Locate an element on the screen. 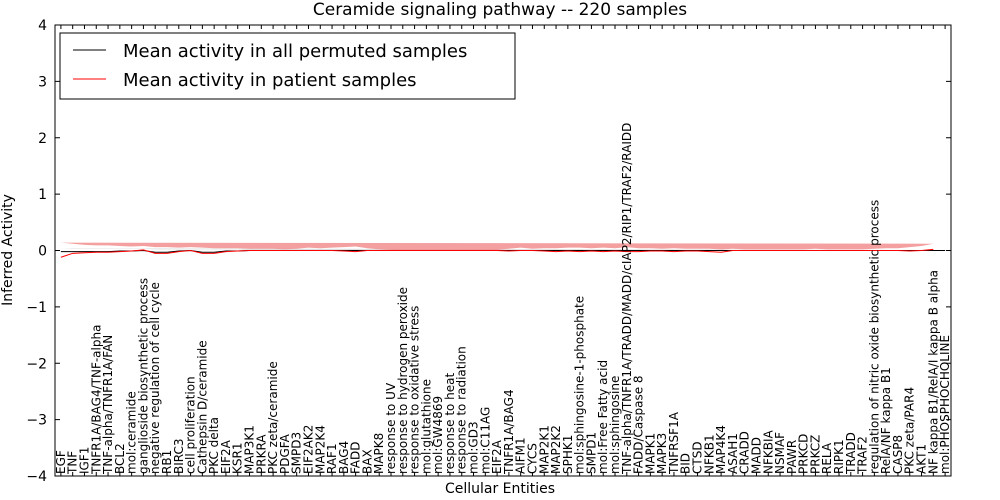 This screenshot has height=500, width=1000. x-tick-label: RB1 is located at coordinates (167, 462).